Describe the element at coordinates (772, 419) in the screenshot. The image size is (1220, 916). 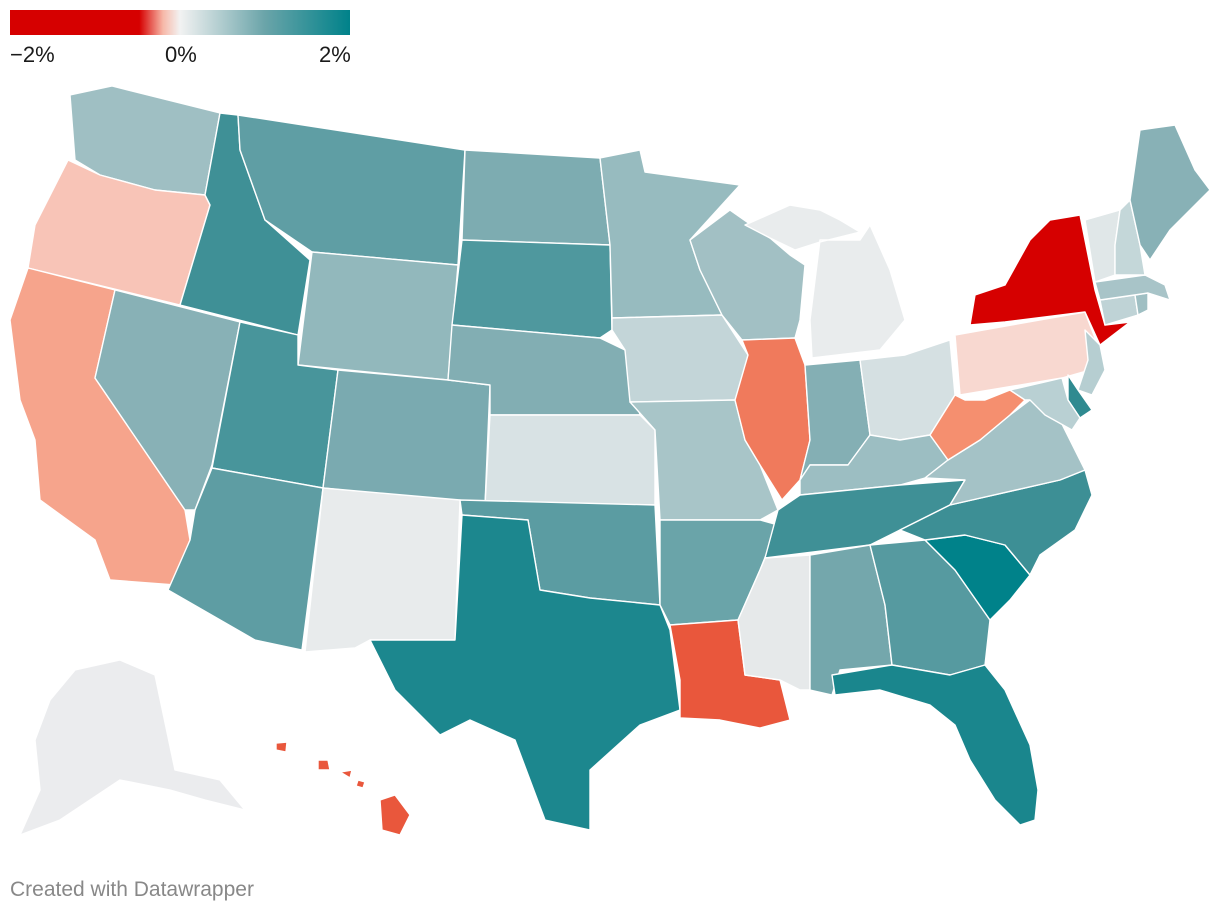
I see `state-il` at that location.